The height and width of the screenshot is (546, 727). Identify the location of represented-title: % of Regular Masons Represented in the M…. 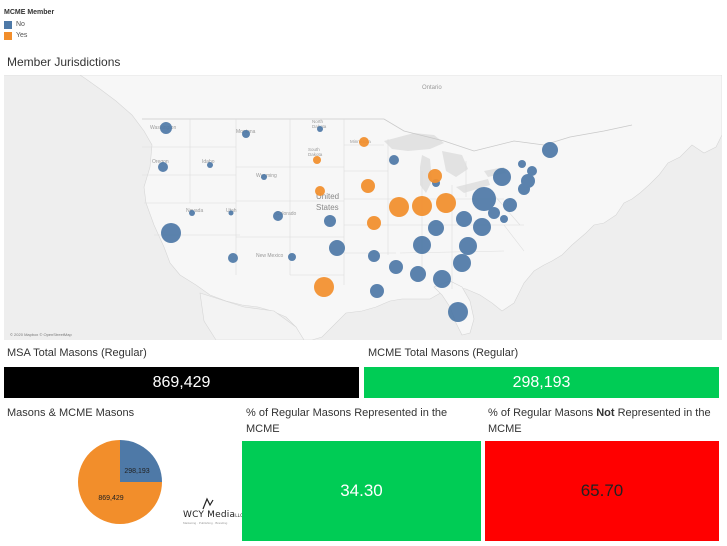
(347, 421).